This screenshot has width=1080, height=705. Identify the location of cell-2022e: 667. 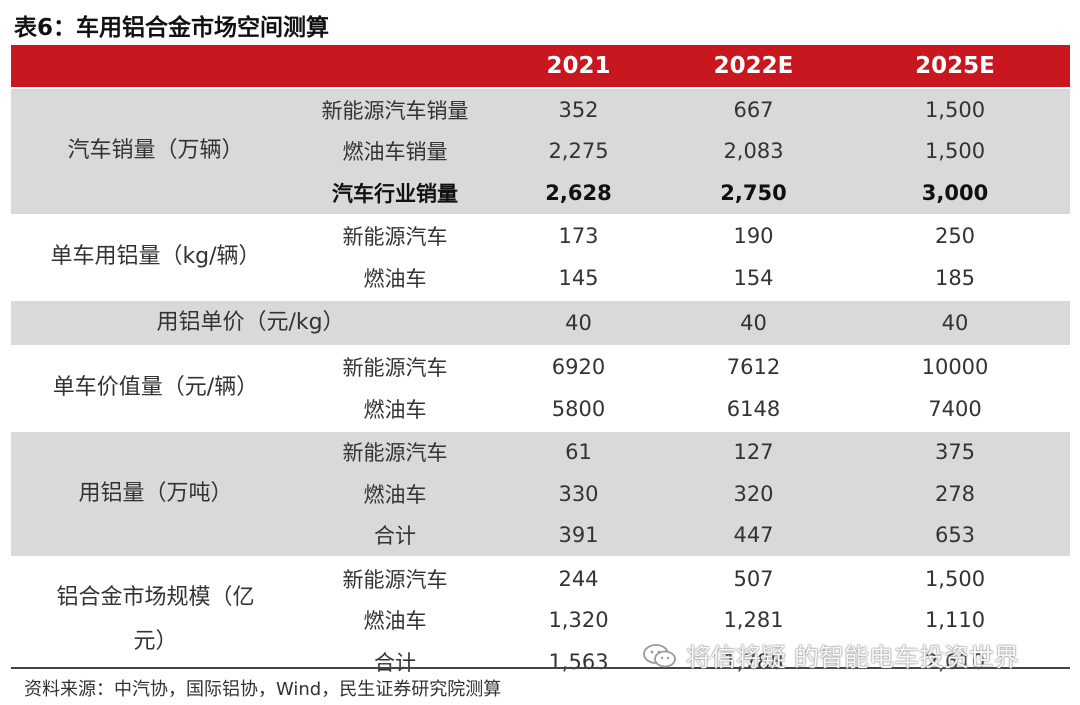
(753, 109).